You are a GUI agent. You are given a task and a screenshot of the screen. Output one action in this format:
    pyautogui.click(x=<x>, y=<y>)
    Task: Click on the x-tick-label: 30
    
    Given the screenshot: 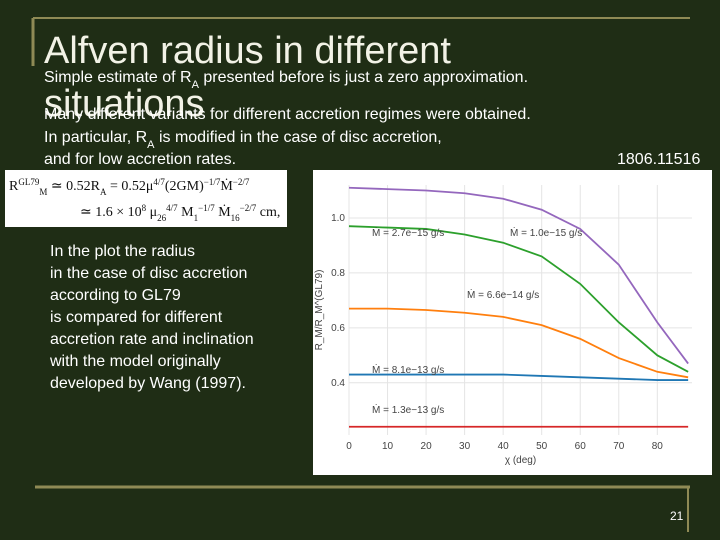 What is the action you would take?
    pyautogui.click(x=465, y=446)
    